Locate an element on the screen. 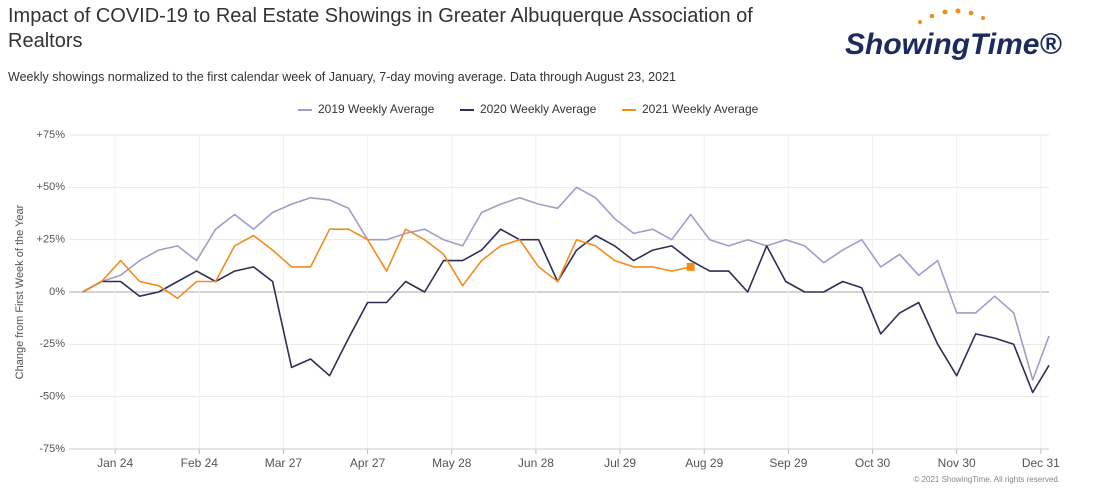 The height and width of the screenshot is (500, 1100). x-tick-label: May 28 is located at coordinates (452, 463).